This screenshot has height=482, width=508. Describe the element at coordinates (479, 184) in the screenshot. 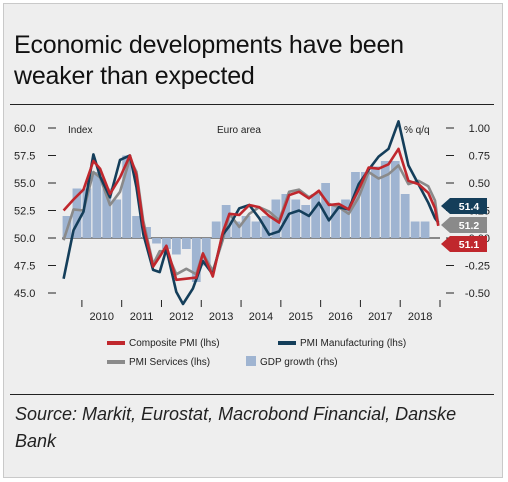

I see `right-tick-label: 0.50` at that location.